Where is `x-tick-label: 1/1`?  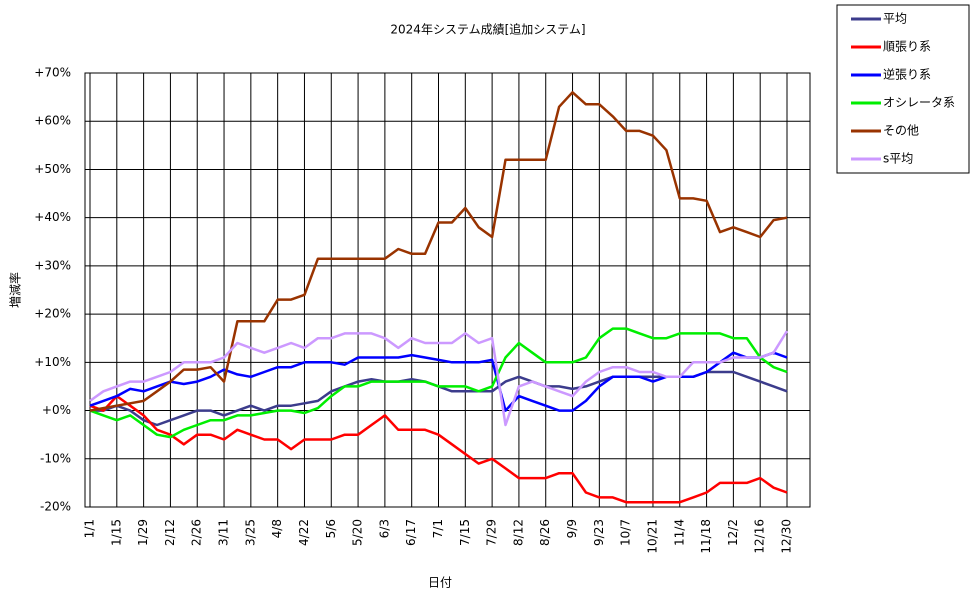 x-tick-label: 1/1 is located at coordinates (90, 528).